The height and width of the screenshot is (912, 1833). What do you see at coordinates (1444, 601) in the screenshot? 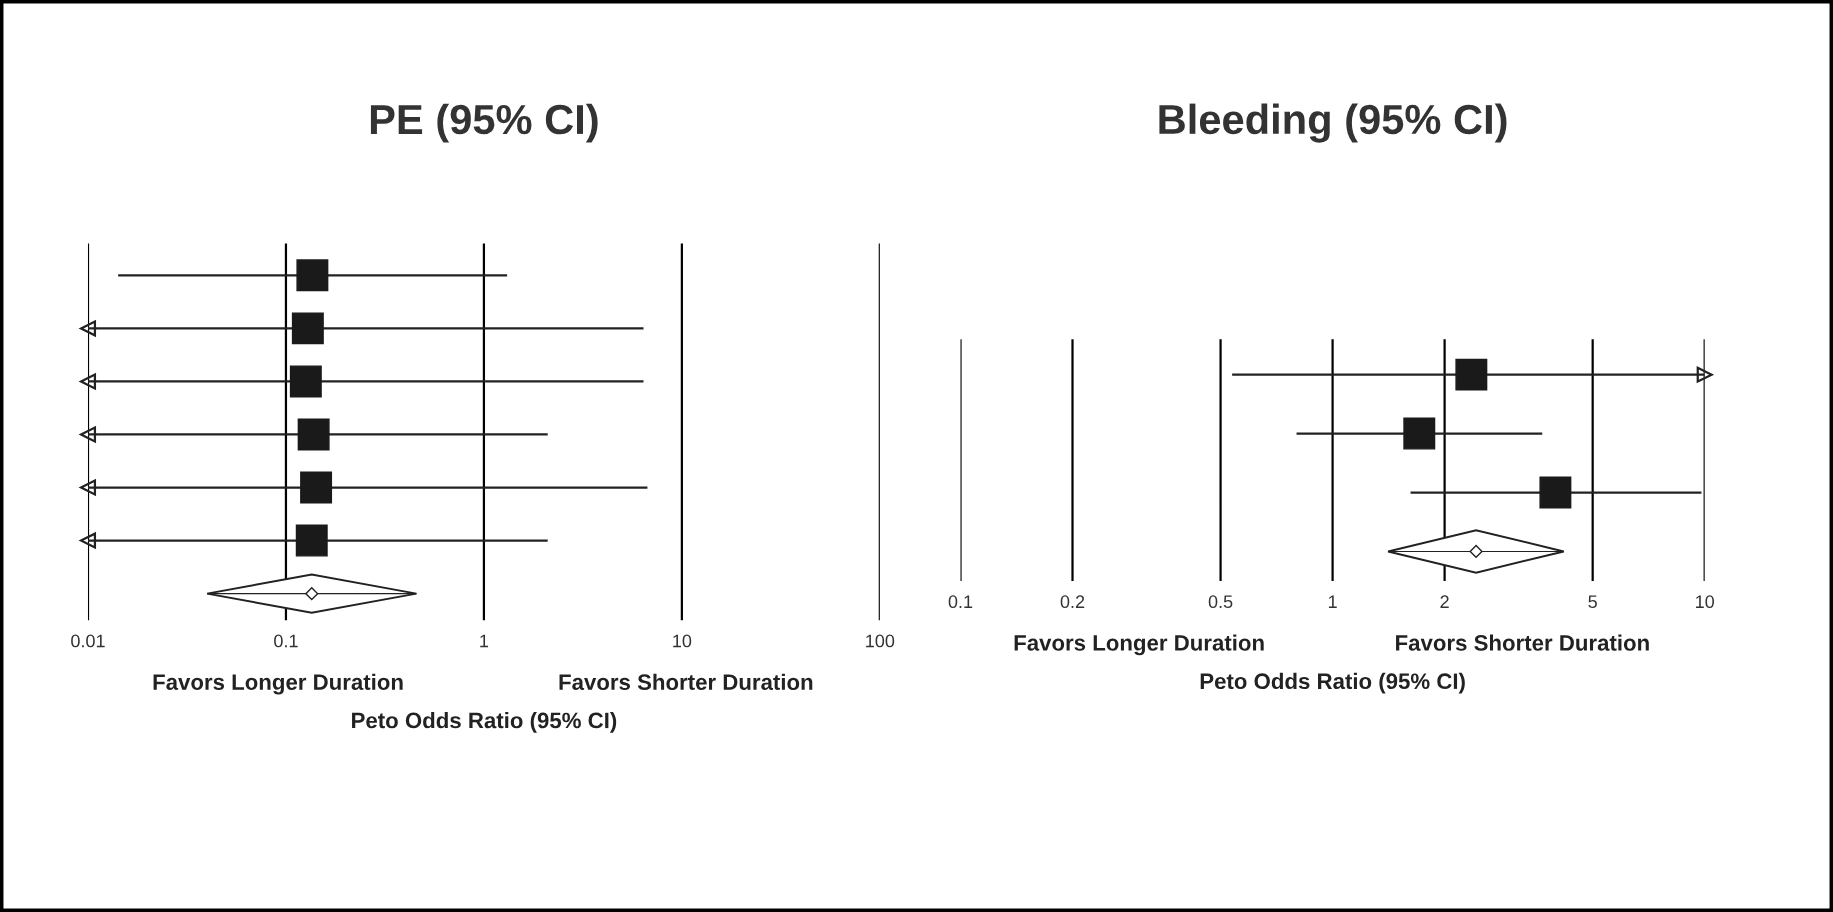
I see `x-tick-label: 2` at bounding box center [1444, 601].